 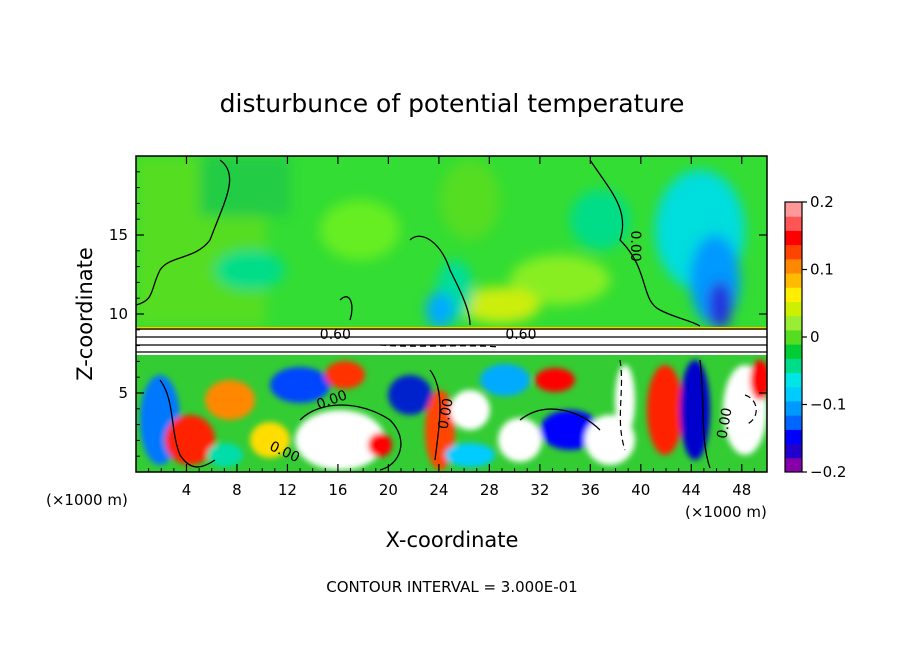 I want to click on x-unit-note-right: (×1000 m), so click(x=726, y=512).